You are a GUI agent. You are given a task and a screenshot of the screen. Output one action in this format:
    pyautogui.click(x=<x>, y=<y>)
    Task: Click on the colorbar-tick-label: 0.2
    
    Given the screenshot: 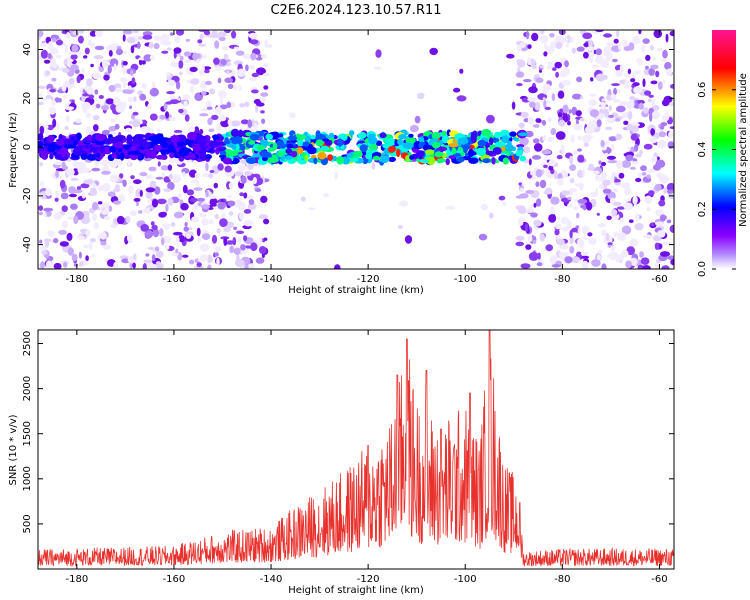 What is the action you would take?
    pyautogui.click(x=702, y=209)
    